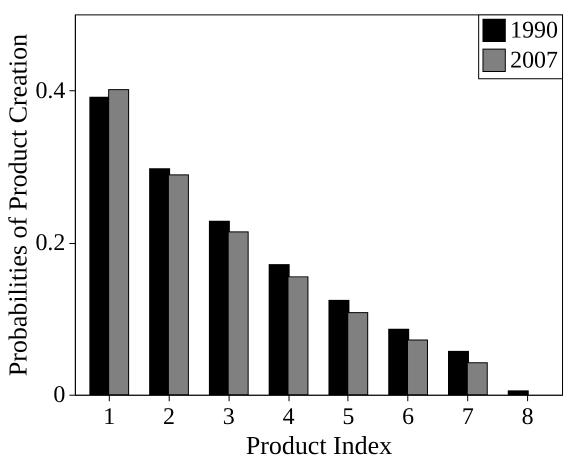 The width and height of the screenshot is (574, 464). Describe the element at coordinates (408, 417) in the screenshot. I see `x-tick-label: 6` at that location.